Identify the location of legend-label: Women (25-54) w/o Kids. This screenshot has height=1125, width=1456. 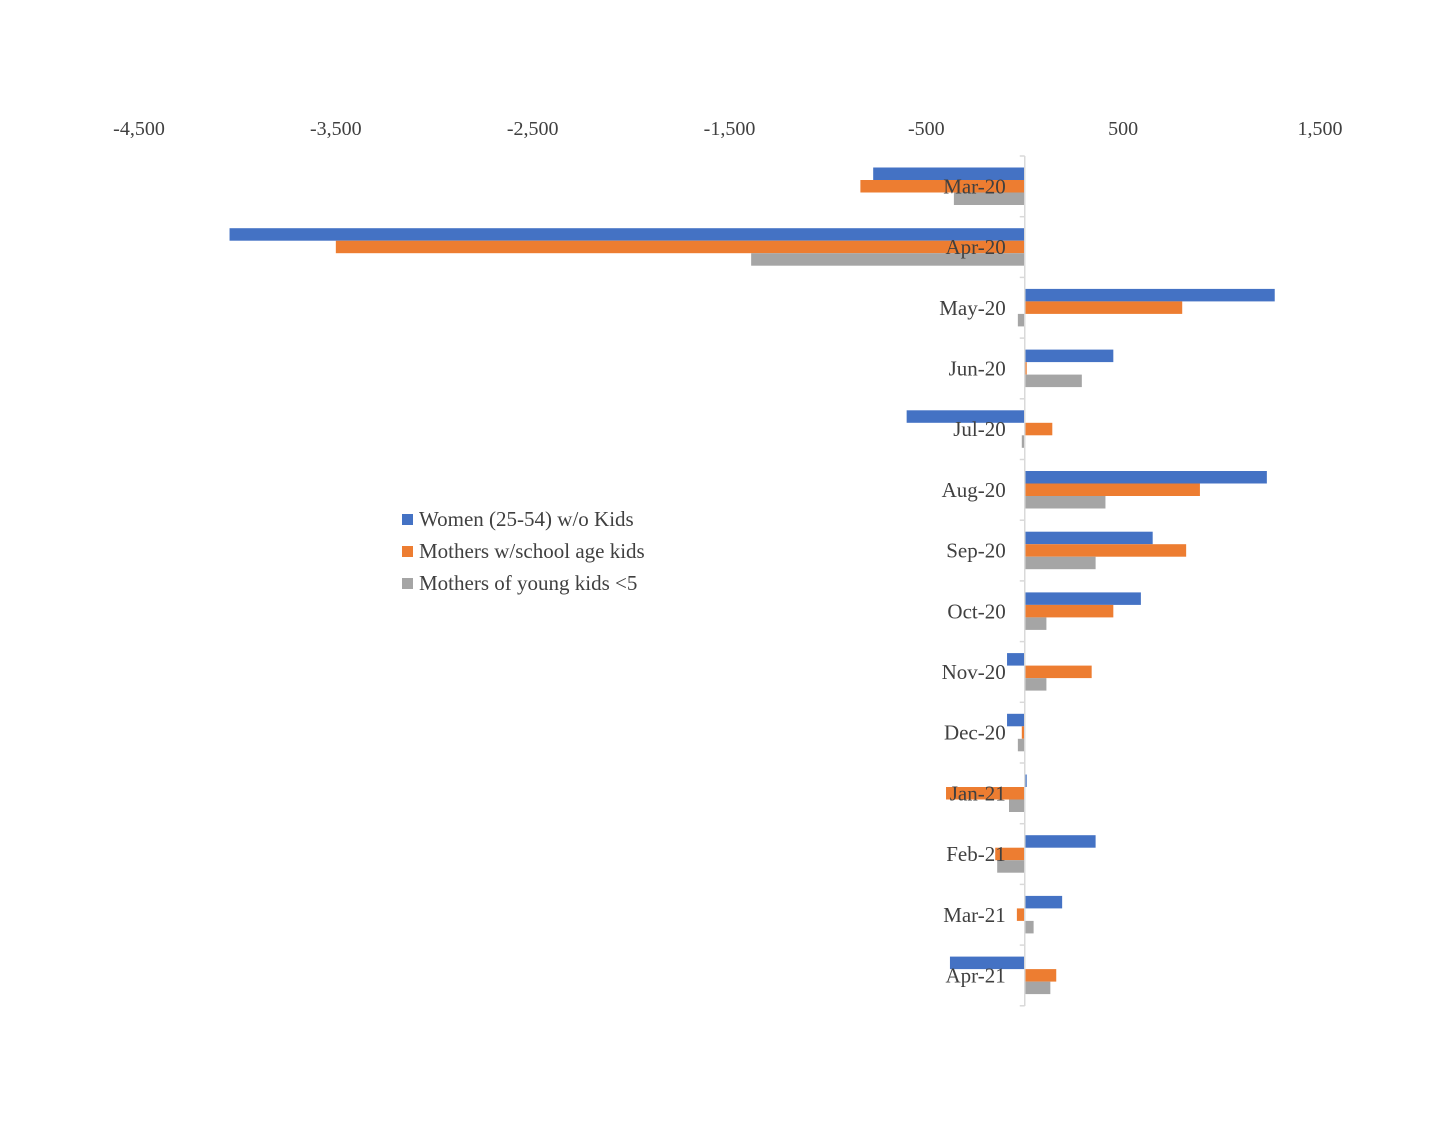
(526, 518).